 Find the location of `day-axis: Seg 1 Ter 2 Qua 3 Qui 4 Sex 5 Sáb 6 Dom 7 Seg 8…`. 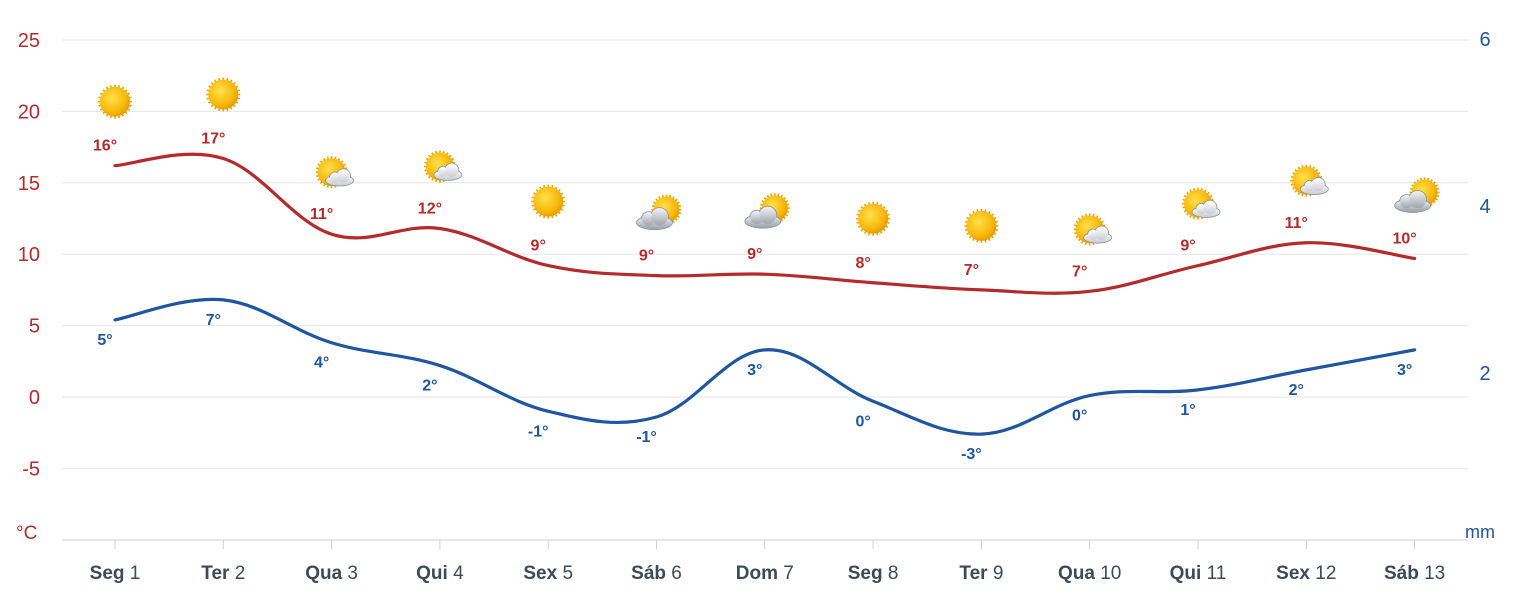

day-axis: Seg 1 Ter 2 Qua 3 Qui 4 Sex 5 Sáb 6 Dom 7 Seg 8… is located at coordinates (767, 562).